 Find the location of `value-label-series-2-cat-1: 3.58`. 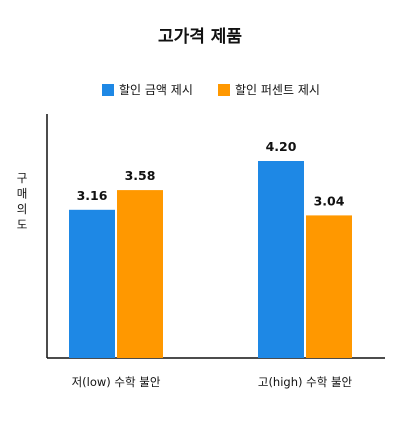

value-label-series-2-cat-1: 3.58 is located at coordinates (140, 175).